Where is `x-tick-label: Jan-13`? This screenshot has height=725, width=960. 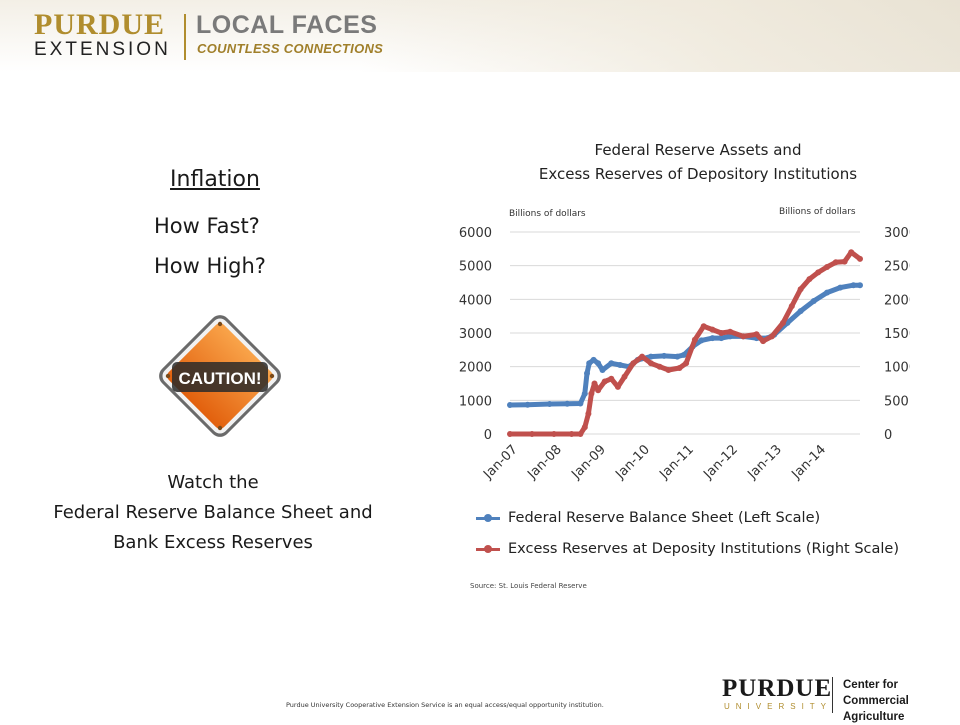 x-tick-label: Jan-13 is located at coordinates (764, 462).